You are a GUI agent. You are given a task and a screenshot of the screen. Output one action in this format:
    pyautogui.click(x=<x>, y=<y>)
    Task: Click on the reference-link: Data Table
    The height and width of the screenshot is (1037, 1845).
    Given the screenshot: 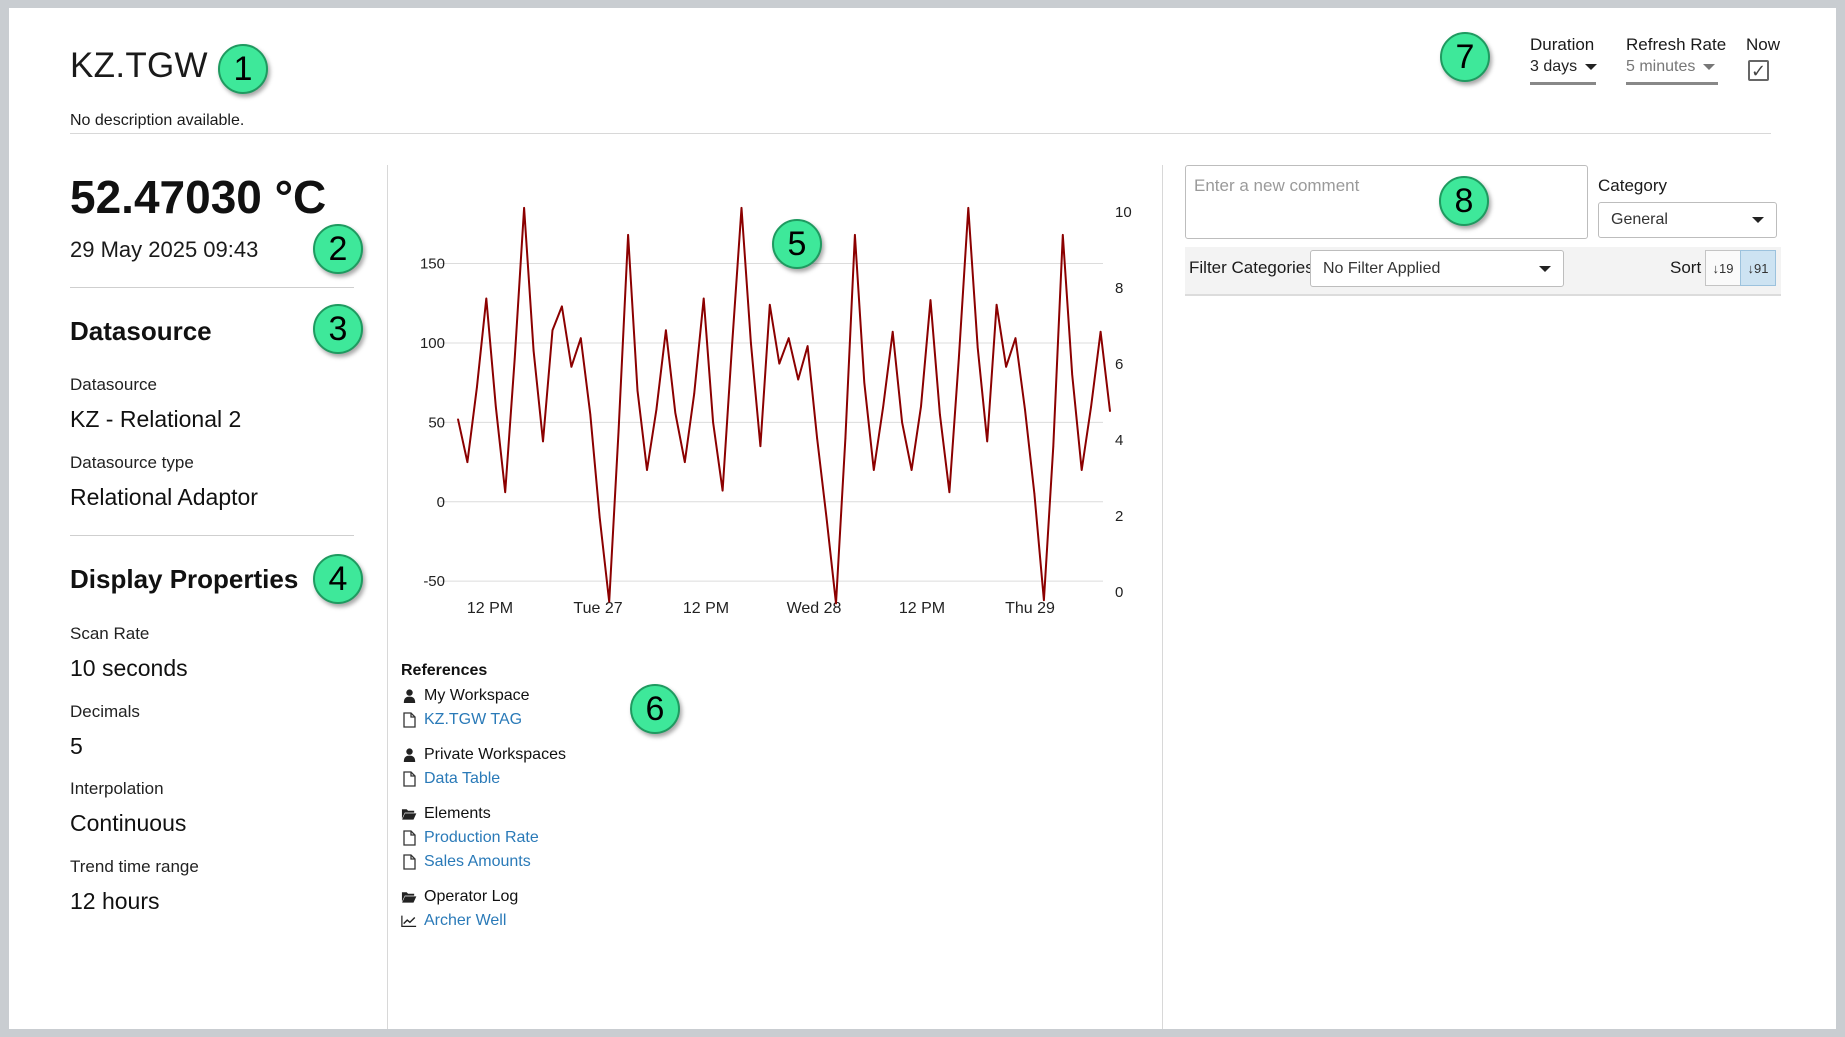 What is the action you would take?
    pyautogui.click(x=483, y=779)
    